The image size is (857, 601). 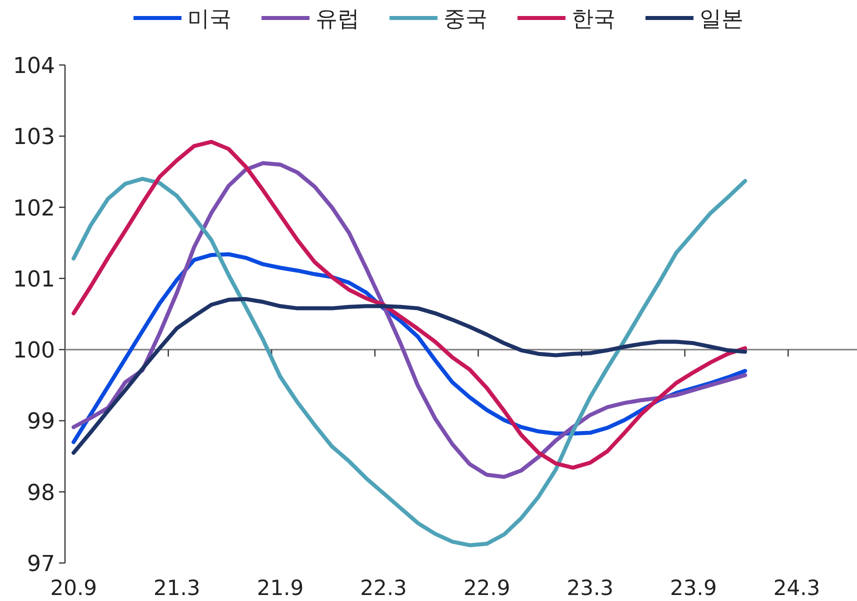 What do you see at coordinates (722, 19) in the screenshot?
I see `legend-label: 일본` at bounding box center [722, 19].